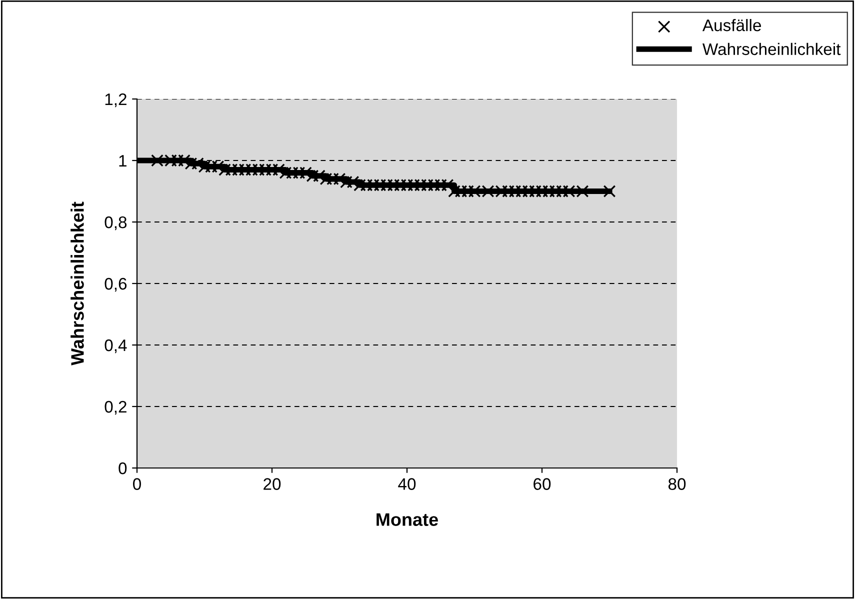  I want to click on x-tick-label: 80, so click(677, 484).